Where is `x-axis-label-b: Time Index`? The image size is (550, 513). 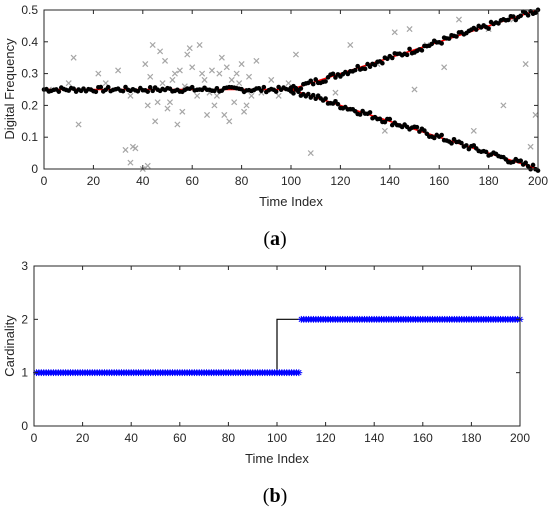 x-axis-label-b: Time Index is located at coordinates (277, 458).